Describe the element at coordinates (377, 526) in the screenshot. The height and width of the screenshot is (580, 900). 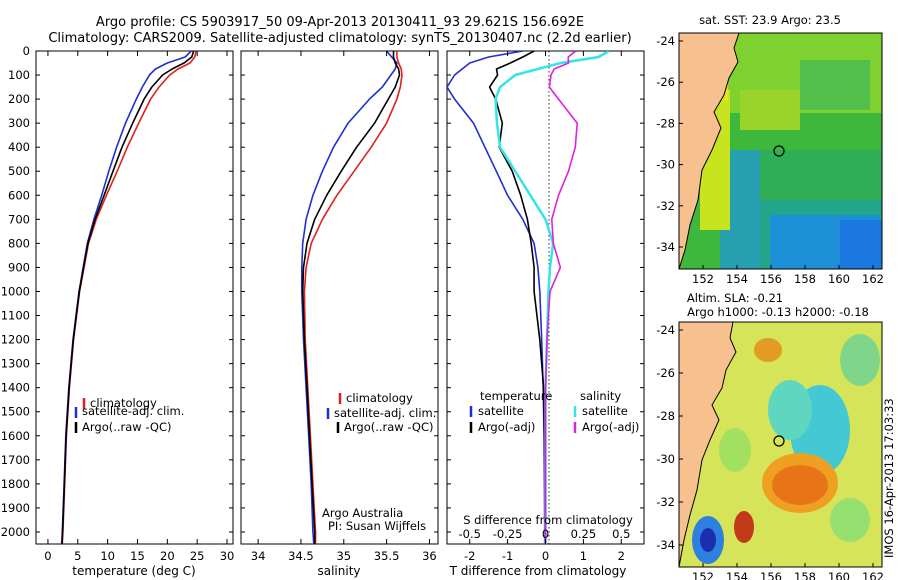
I see `credit-line2: PI: Susan Wijffels` at that location.